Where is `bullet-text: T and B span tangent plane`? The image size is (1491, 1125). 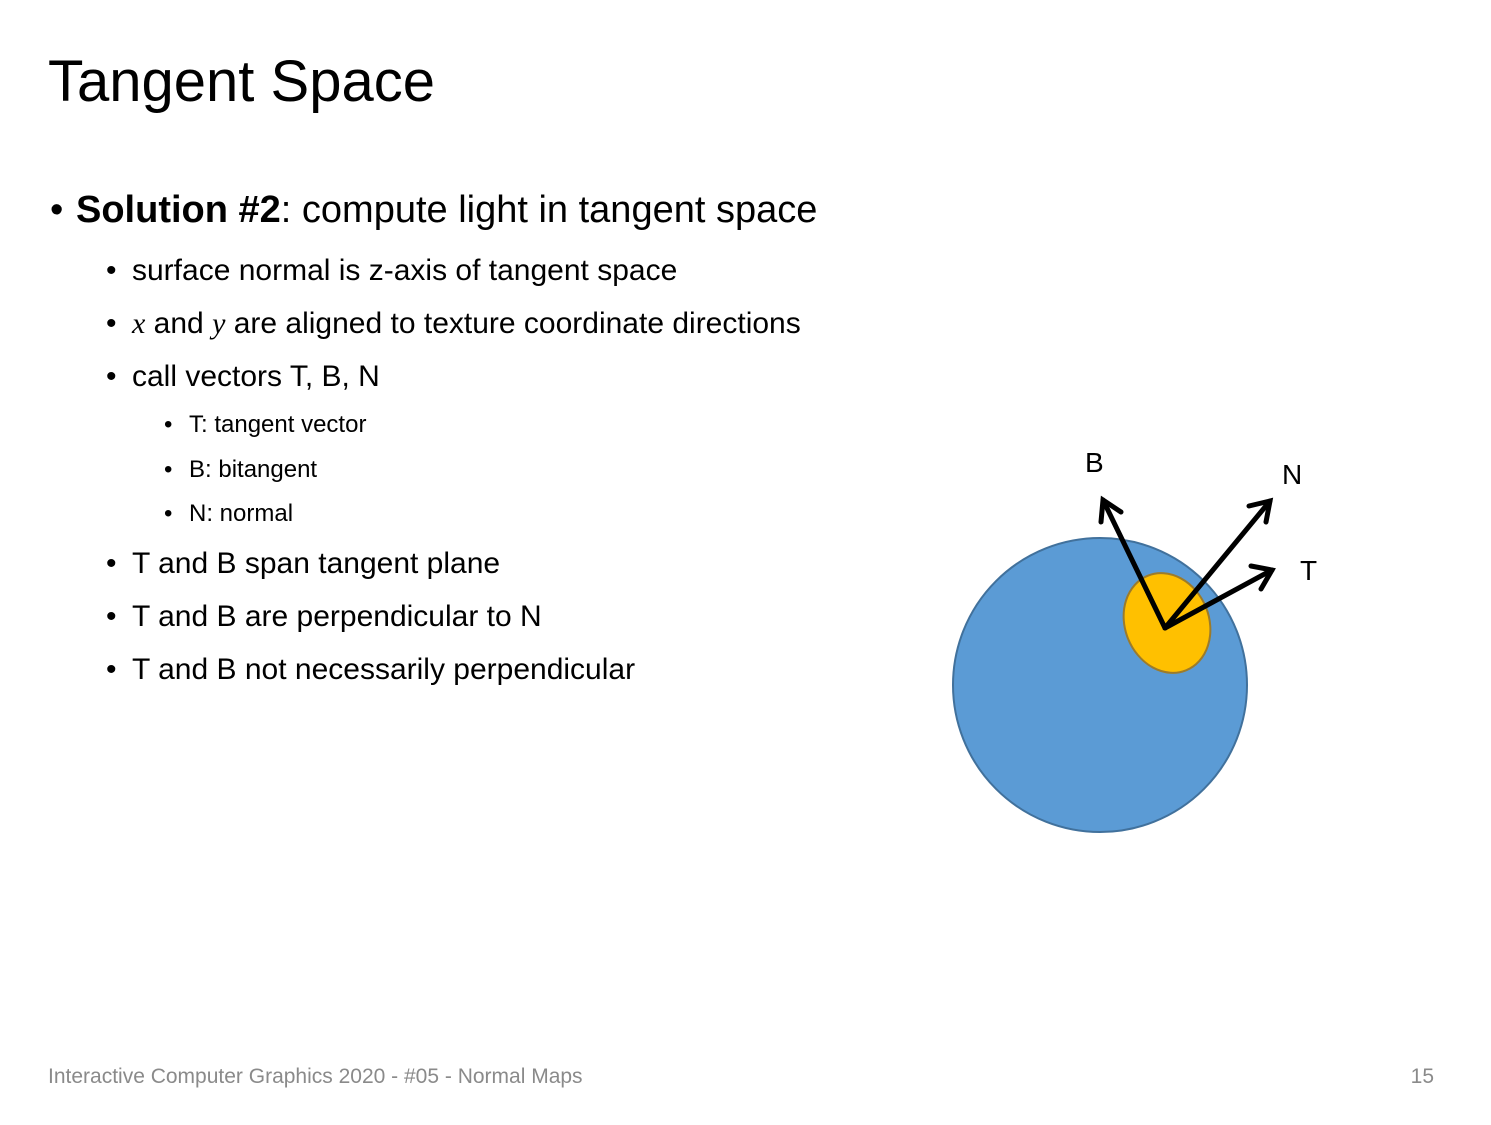
bullet-text: T and B span tangent plane is located at coordinates (316, 563).